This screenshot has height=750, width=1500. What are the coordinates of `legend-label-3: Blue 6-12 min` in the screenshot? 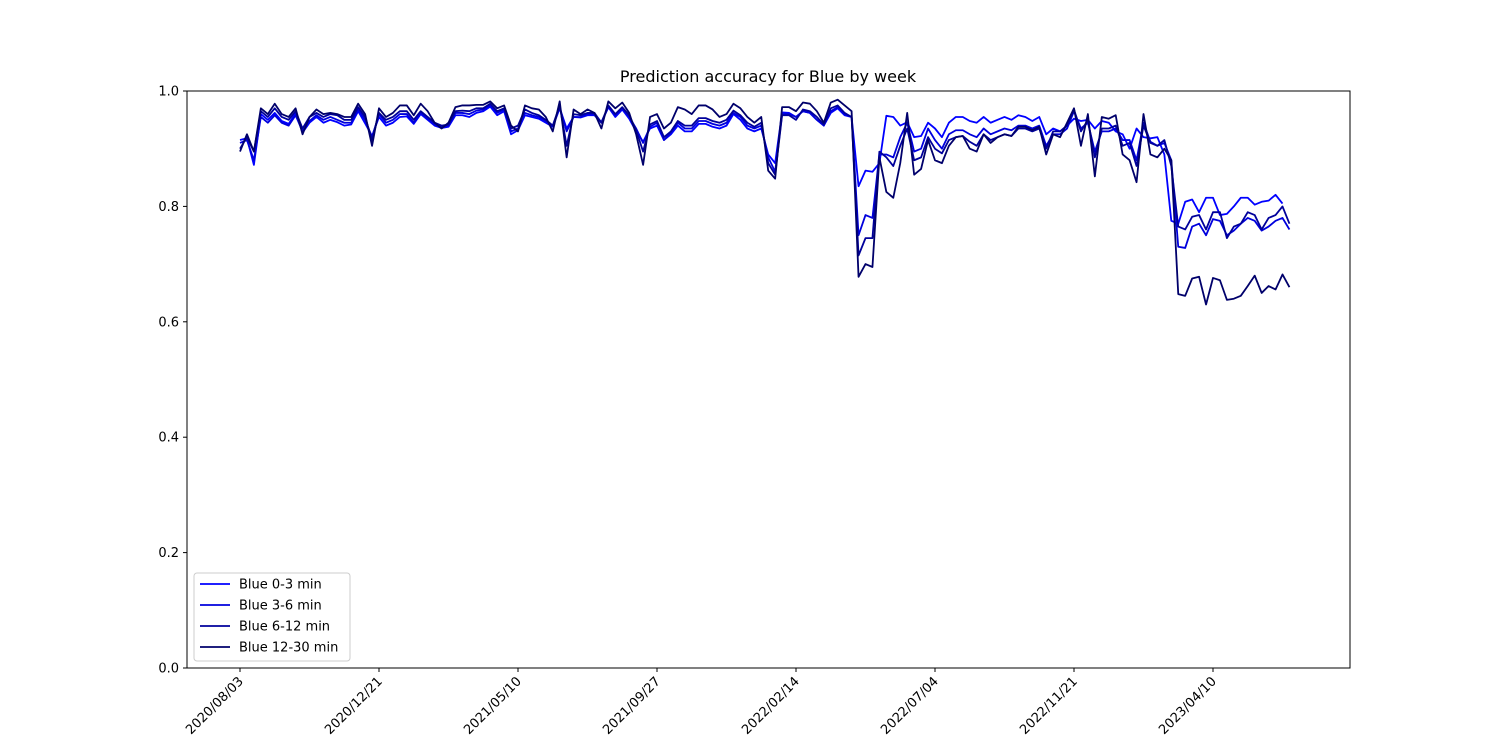 It's located at (284, 627).